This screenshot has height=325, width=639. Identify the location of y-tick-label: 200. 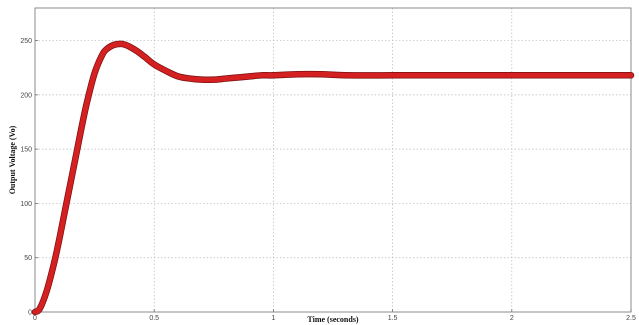
(26, 95).